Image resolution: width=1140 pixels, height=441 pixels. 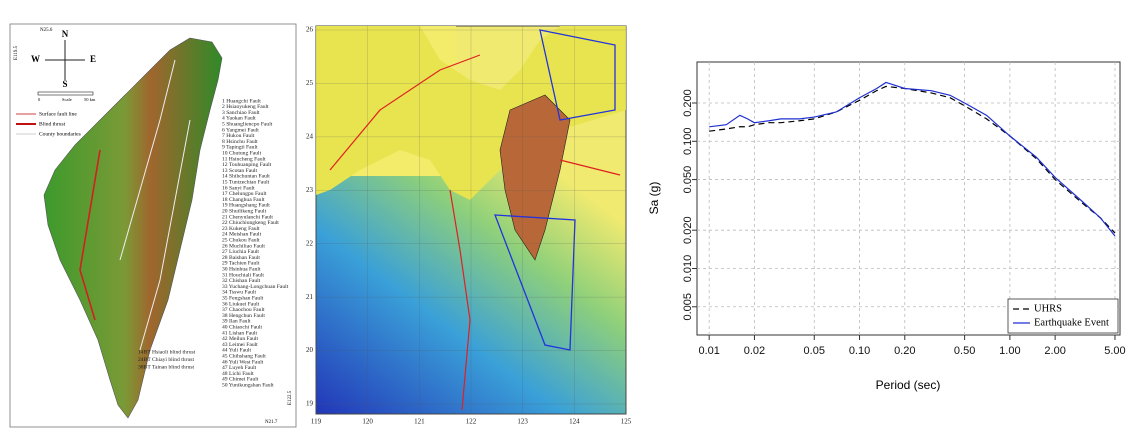 What do you see at coordinates (246, 206) in the screenshot?
I see `fault-name: 19 Huangshang Fault` at bounding box center [246, 206].